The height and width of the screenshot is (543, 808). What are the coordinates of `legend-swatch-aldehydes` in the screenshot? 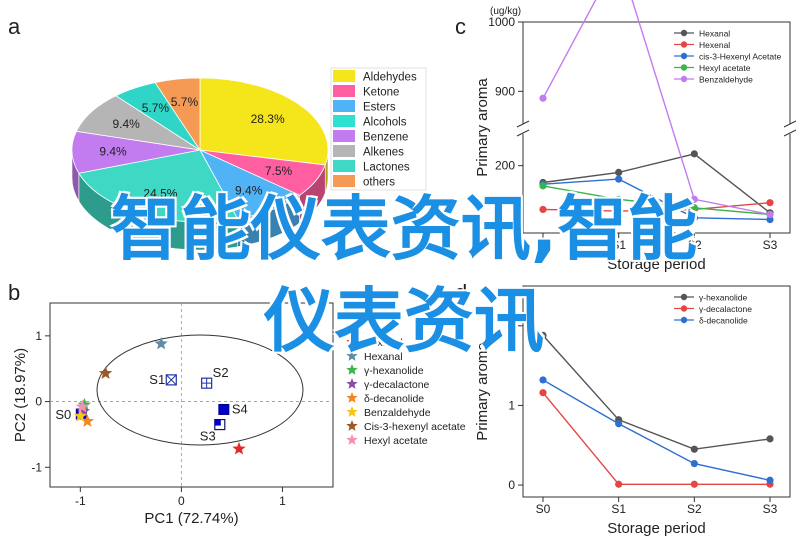 It's located at (344, 76).